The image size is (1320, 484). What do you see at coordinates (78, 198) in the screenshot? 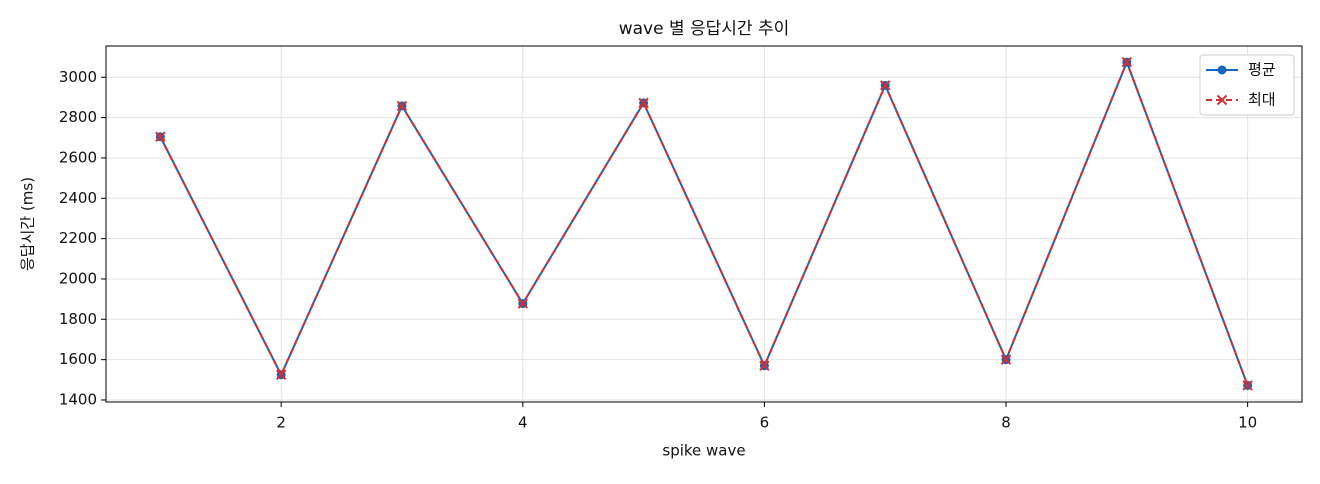
I see `y-tick-label: 2400` at bounding box center [78, 198].